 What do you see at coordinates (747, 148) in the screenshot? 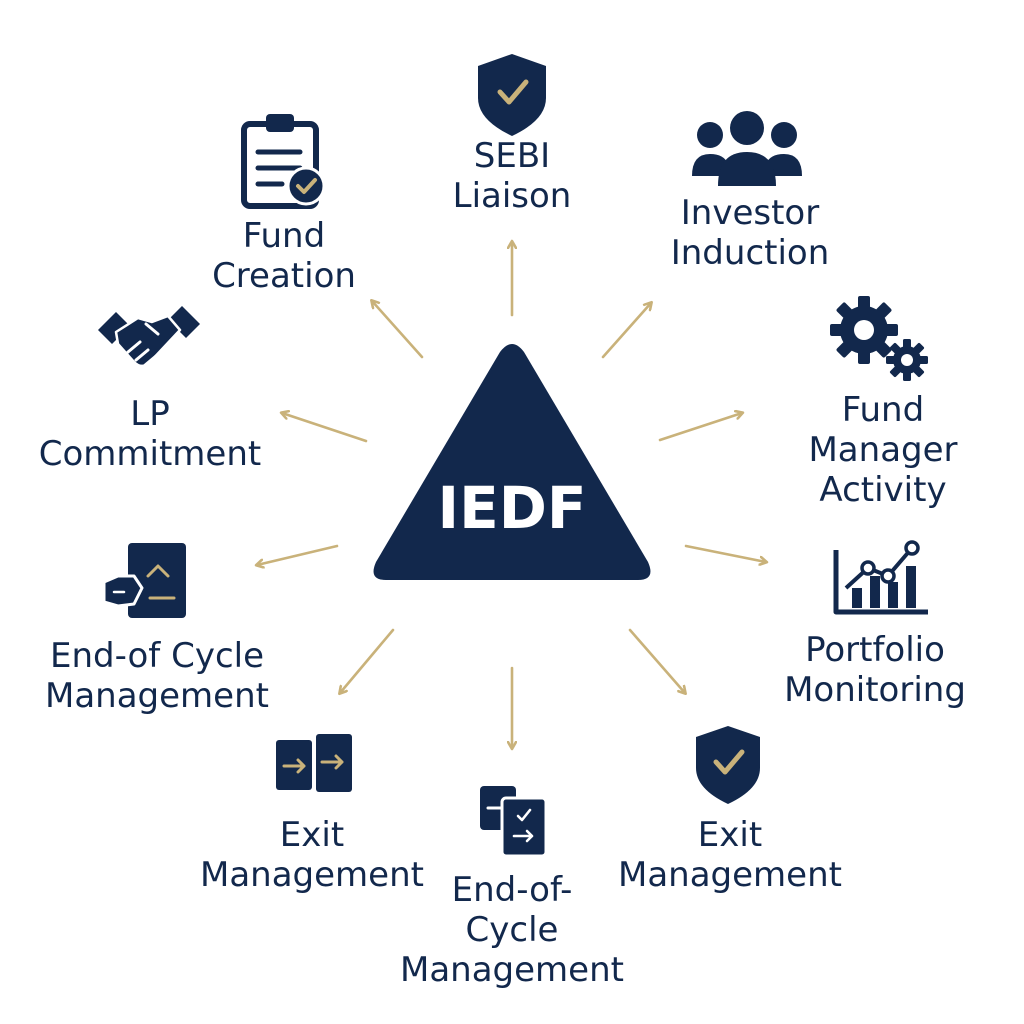
I see `people-group-icon` at bounding box center [747, 148].